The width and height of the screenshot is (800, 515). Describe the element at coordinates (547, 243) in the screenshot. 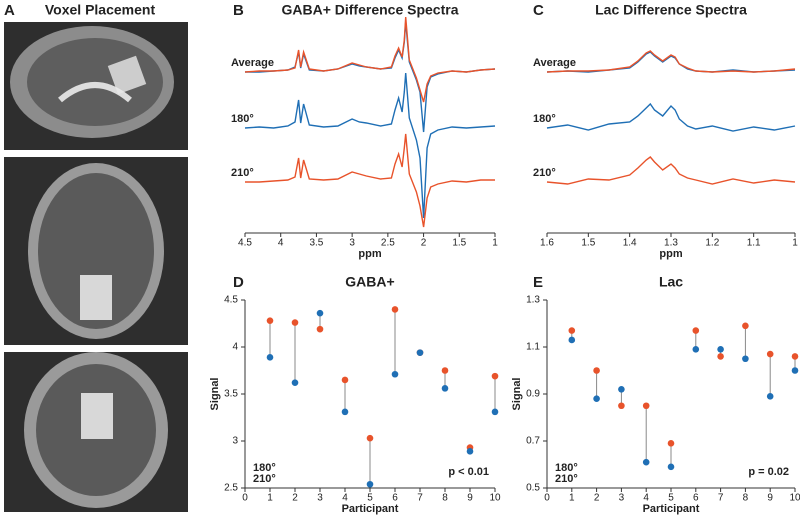

I see `x-tick-label: 1.6` at that location.